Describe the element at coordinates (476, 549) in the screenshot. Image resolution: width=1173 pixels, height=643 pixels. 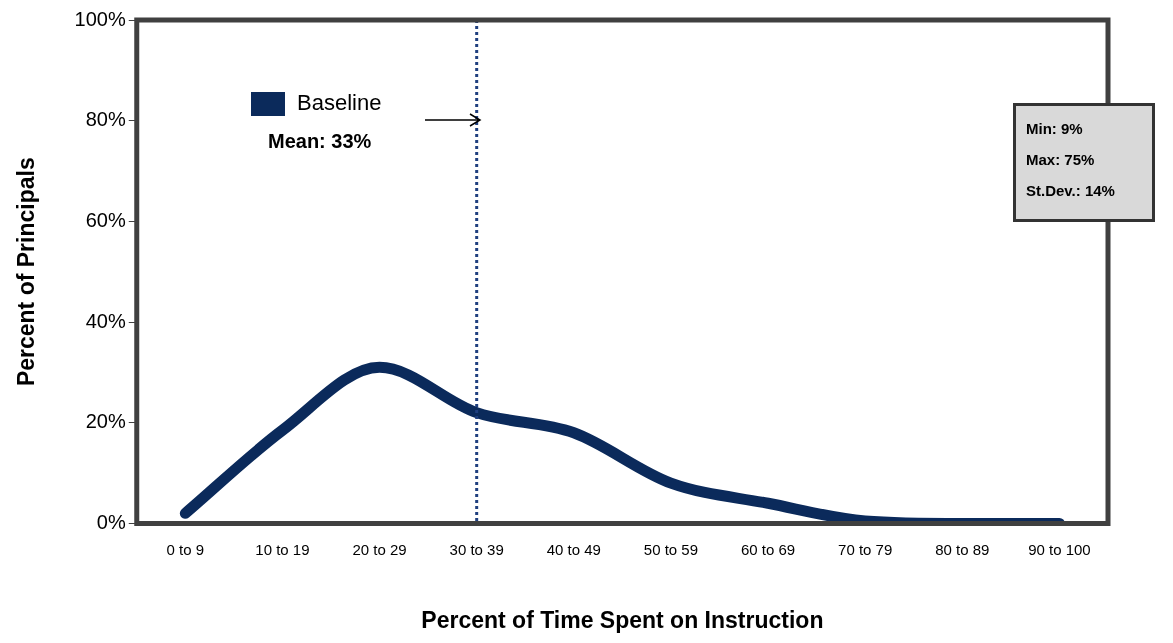
I see `x-tick-label: 30 to 39` at that location.